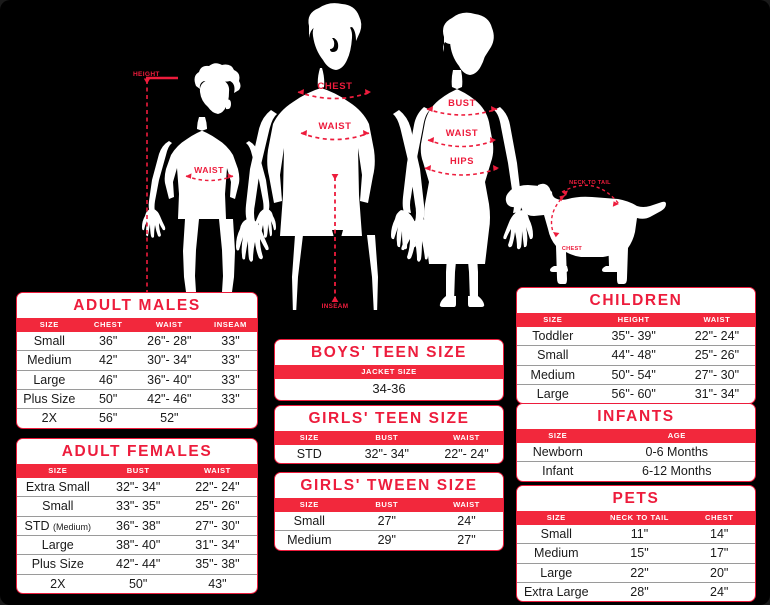  I want to click on cell-neck-to-tail: 22", so click(639, 572).